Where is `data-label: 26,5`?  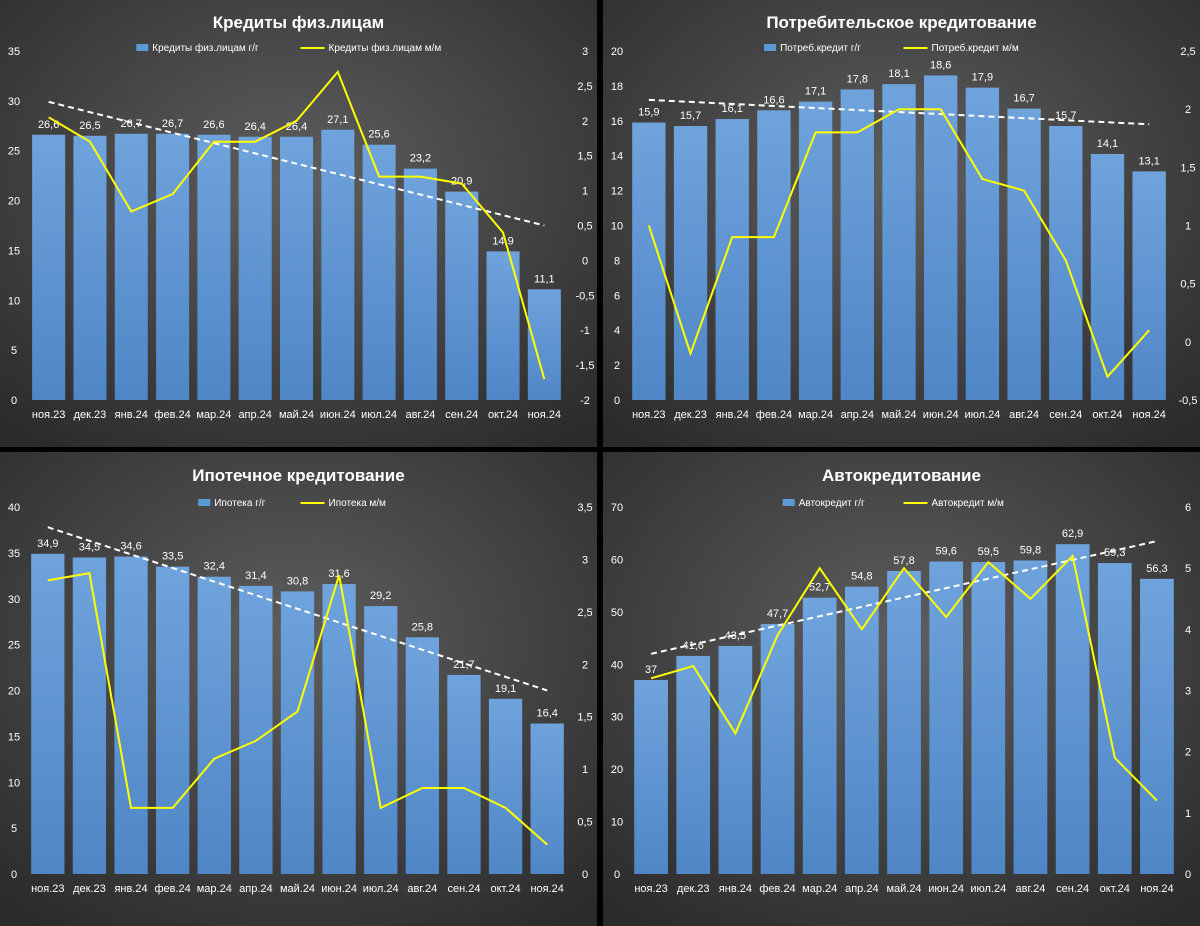 data-label: 26,5 is located at coordinates (89, 126).